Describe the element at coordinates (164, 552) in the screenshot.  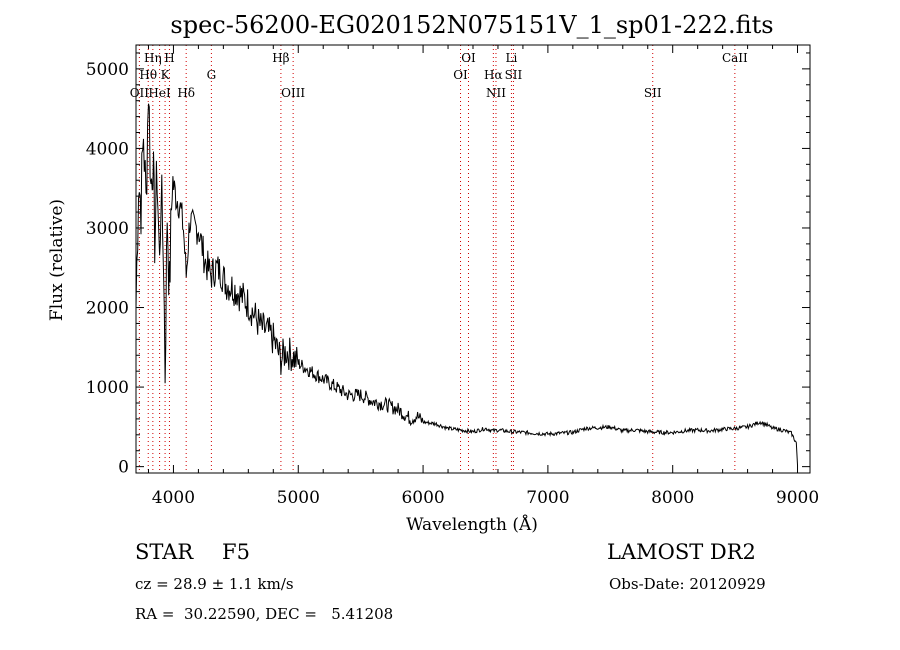
I see `object-class: STAR` at that location.